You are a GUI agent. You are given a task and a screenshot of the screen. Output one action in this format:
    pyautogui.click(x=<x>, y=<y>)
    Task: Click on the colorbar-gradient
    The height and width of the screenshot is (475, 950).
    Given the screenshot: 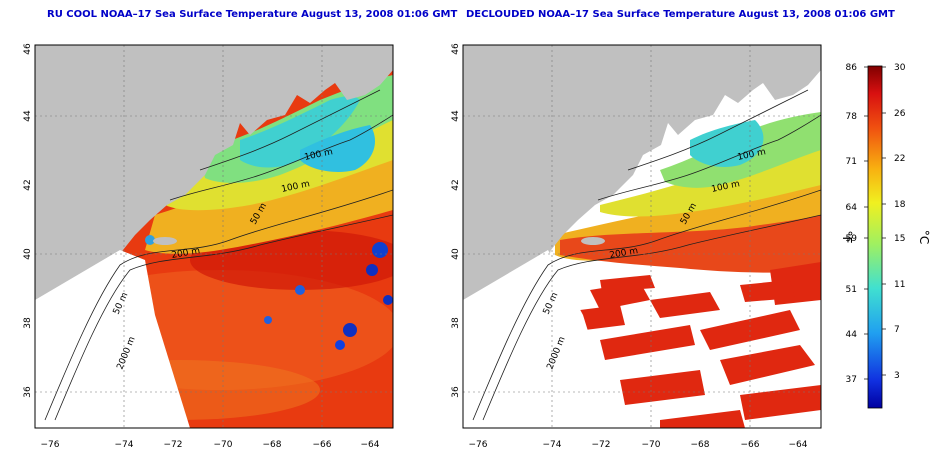 What is the action you would take?
    pyautogui.click(x=875, y=237)
    